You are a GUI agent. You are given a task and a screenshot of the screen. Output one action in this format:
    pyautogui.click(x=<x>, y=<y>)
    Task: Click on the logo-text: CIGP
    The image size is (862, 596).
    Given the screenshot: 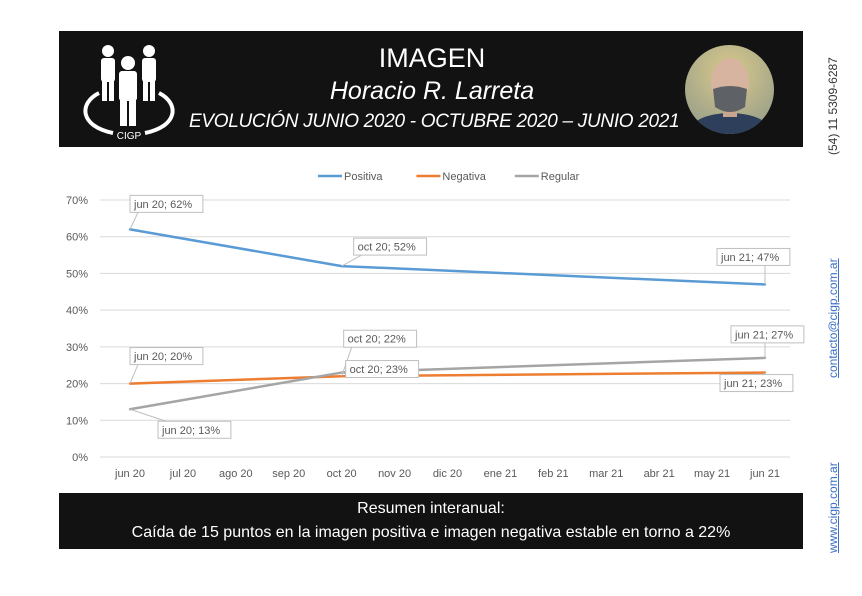 What is the action you would take?
    pyautogui.click(x=129, y=136)
    